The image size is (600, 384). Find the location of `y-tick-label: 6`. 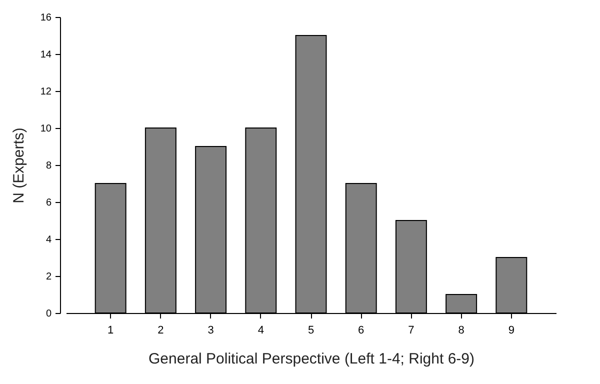

y-tick-label: 6 is located at coordinates (49, 203).